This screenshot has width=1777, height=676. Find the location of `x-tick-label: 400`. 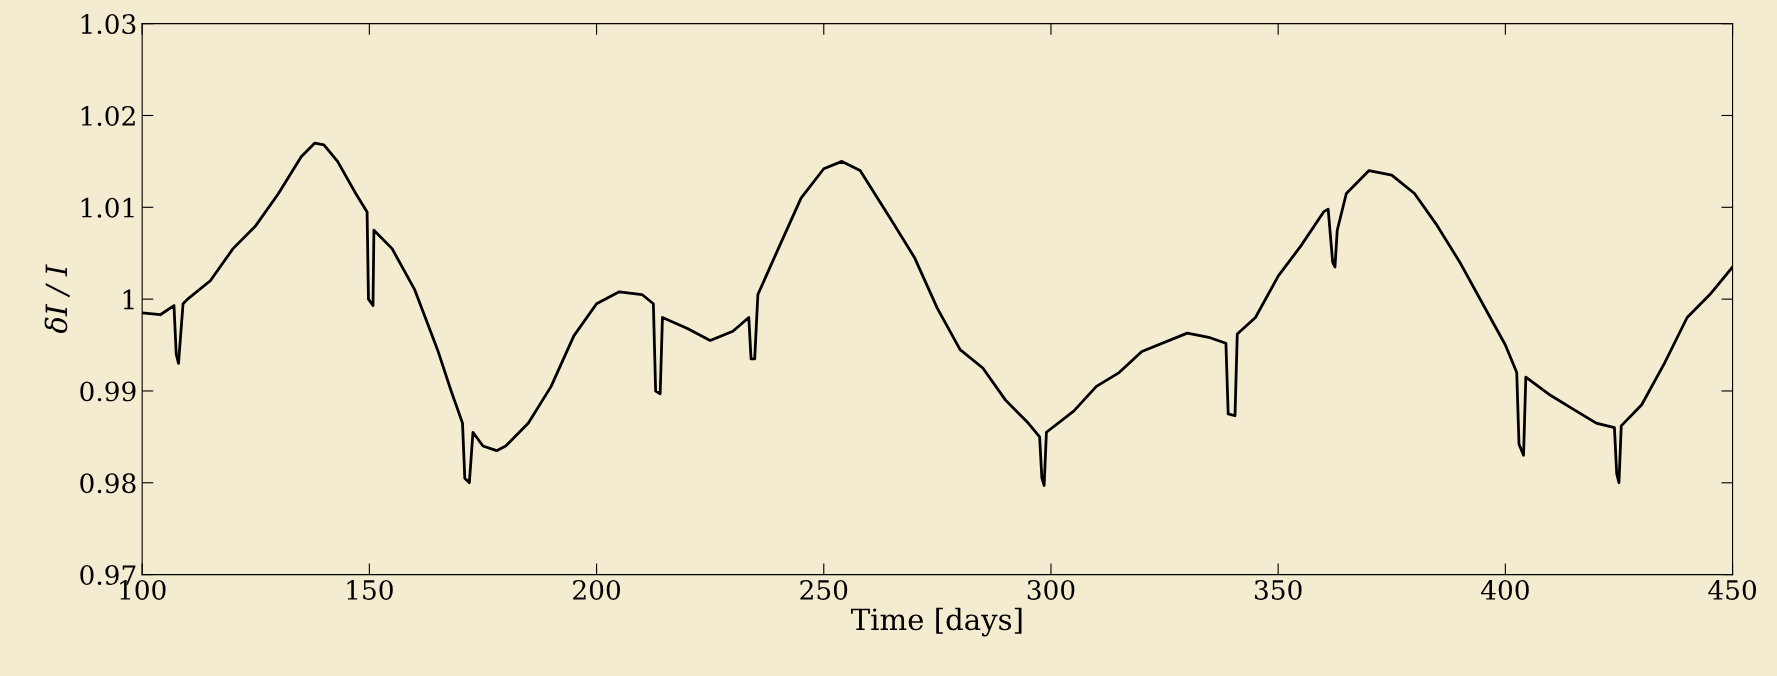

x-tick-label: 400 is located at coordinates (1505, 589).